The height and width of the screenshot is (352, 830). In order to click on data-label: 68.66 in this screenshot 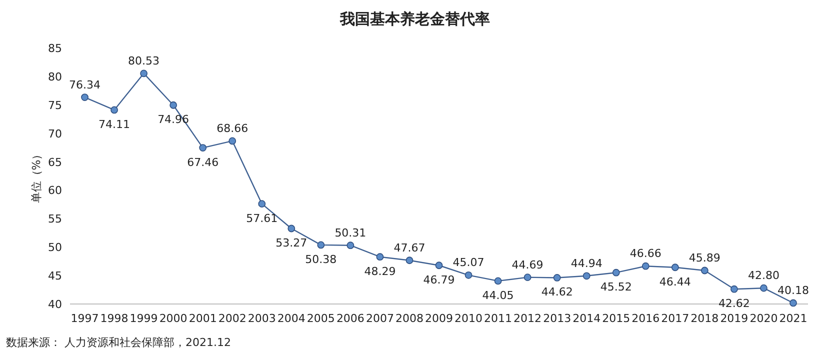, I will do `click(232, 128)`.